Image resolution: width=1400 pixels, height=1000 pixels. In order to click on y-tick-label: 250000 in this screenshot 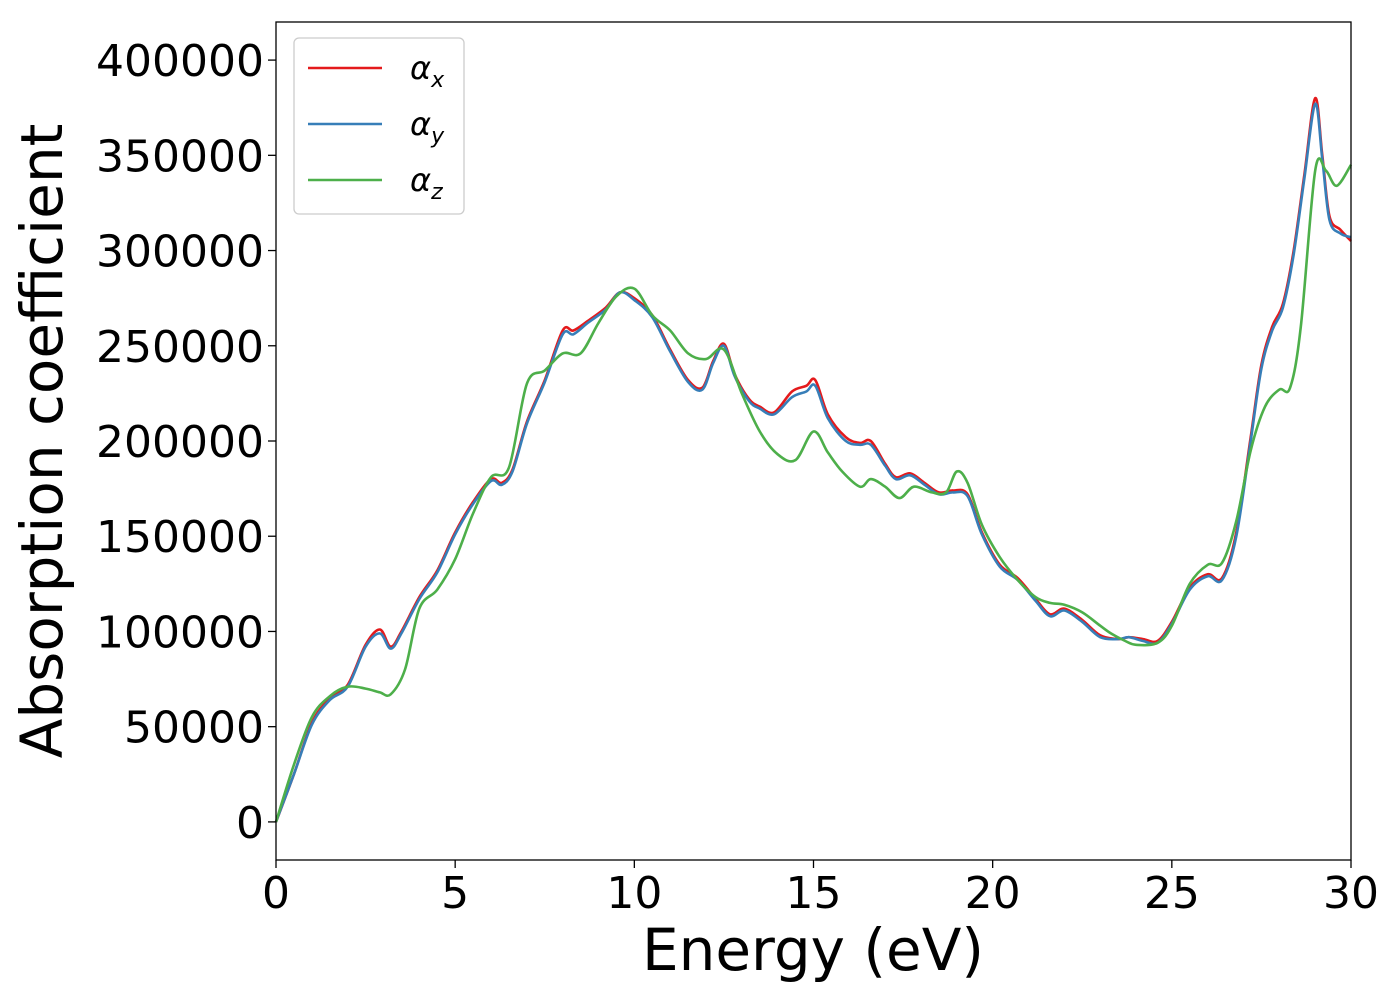, I will do `click(180, 347)`.